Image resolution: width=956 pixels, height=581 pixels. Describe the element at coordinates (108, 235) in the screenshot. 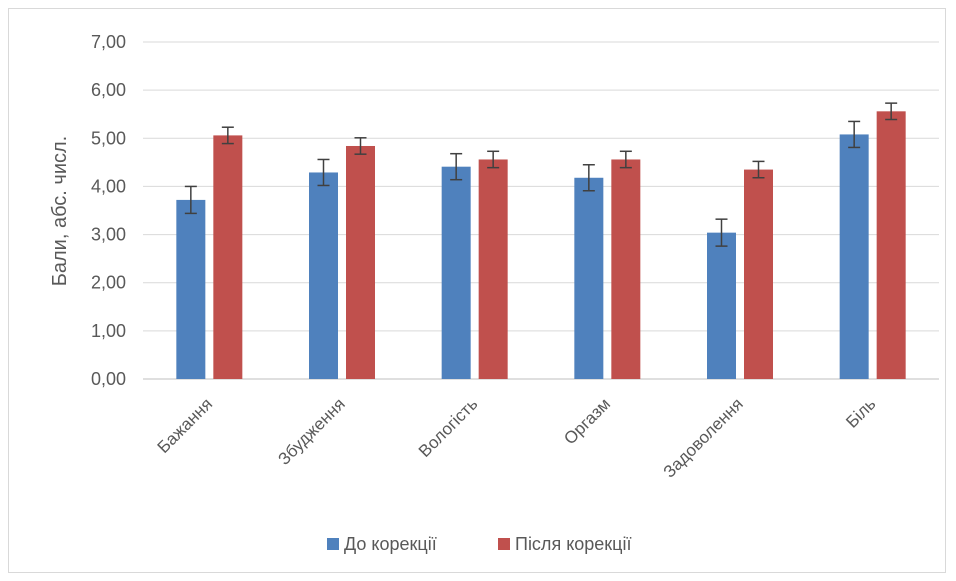

I see `y-tick-label: 3,00` at that location.